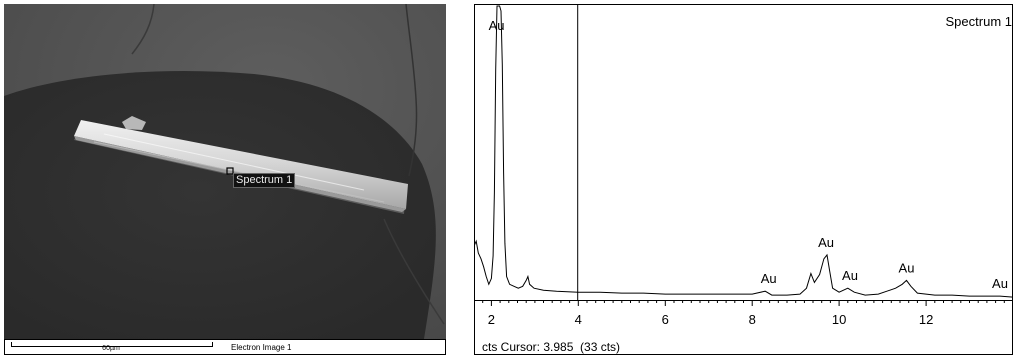 The width and height of the screenshot is (1013, 359). What do you see at coordinates (230, 171) in the screenshot?
I see `spectrum-spot-marker` at bounding box center [230, 171].